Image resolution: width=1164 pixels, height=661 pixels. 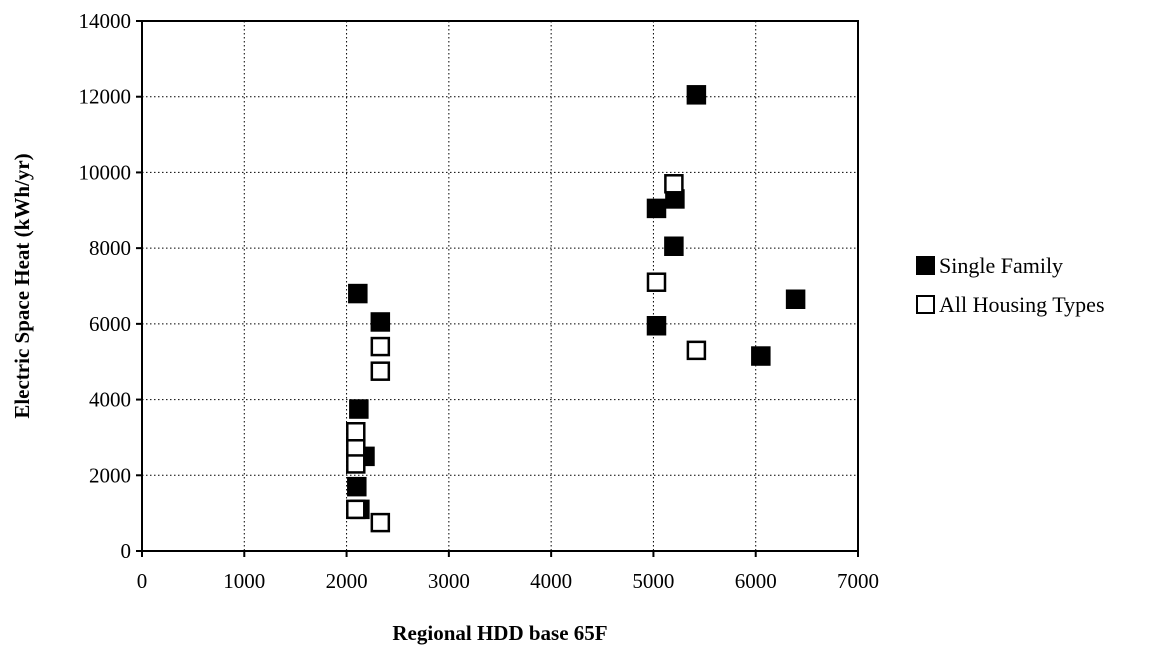 I want to click on y-tick-label: 8000, so click(x=110, y=248).